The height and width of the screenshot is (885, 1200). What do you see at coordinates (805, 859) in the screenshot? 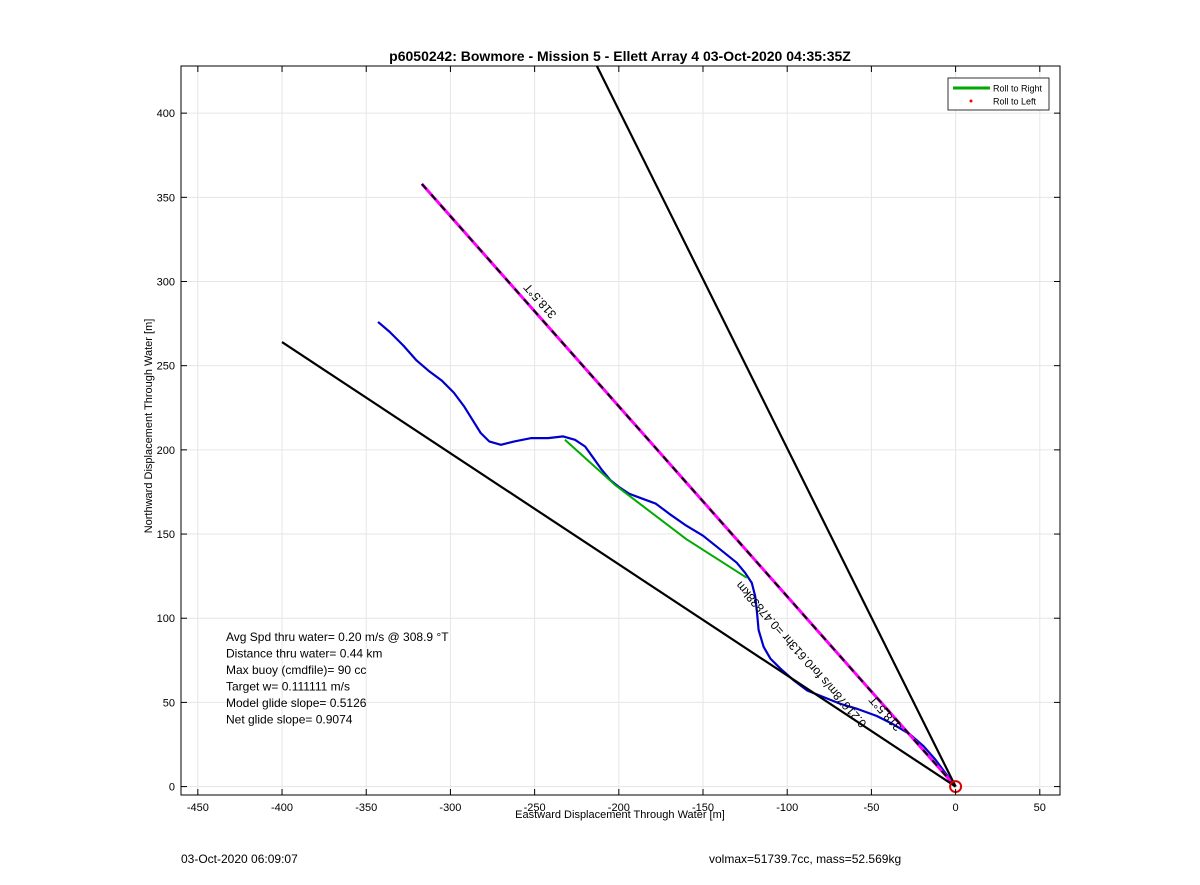
I see `footer-mass-info: volmax=51739.7cc, mass=52.569kg` at bounding box center [805, 859].